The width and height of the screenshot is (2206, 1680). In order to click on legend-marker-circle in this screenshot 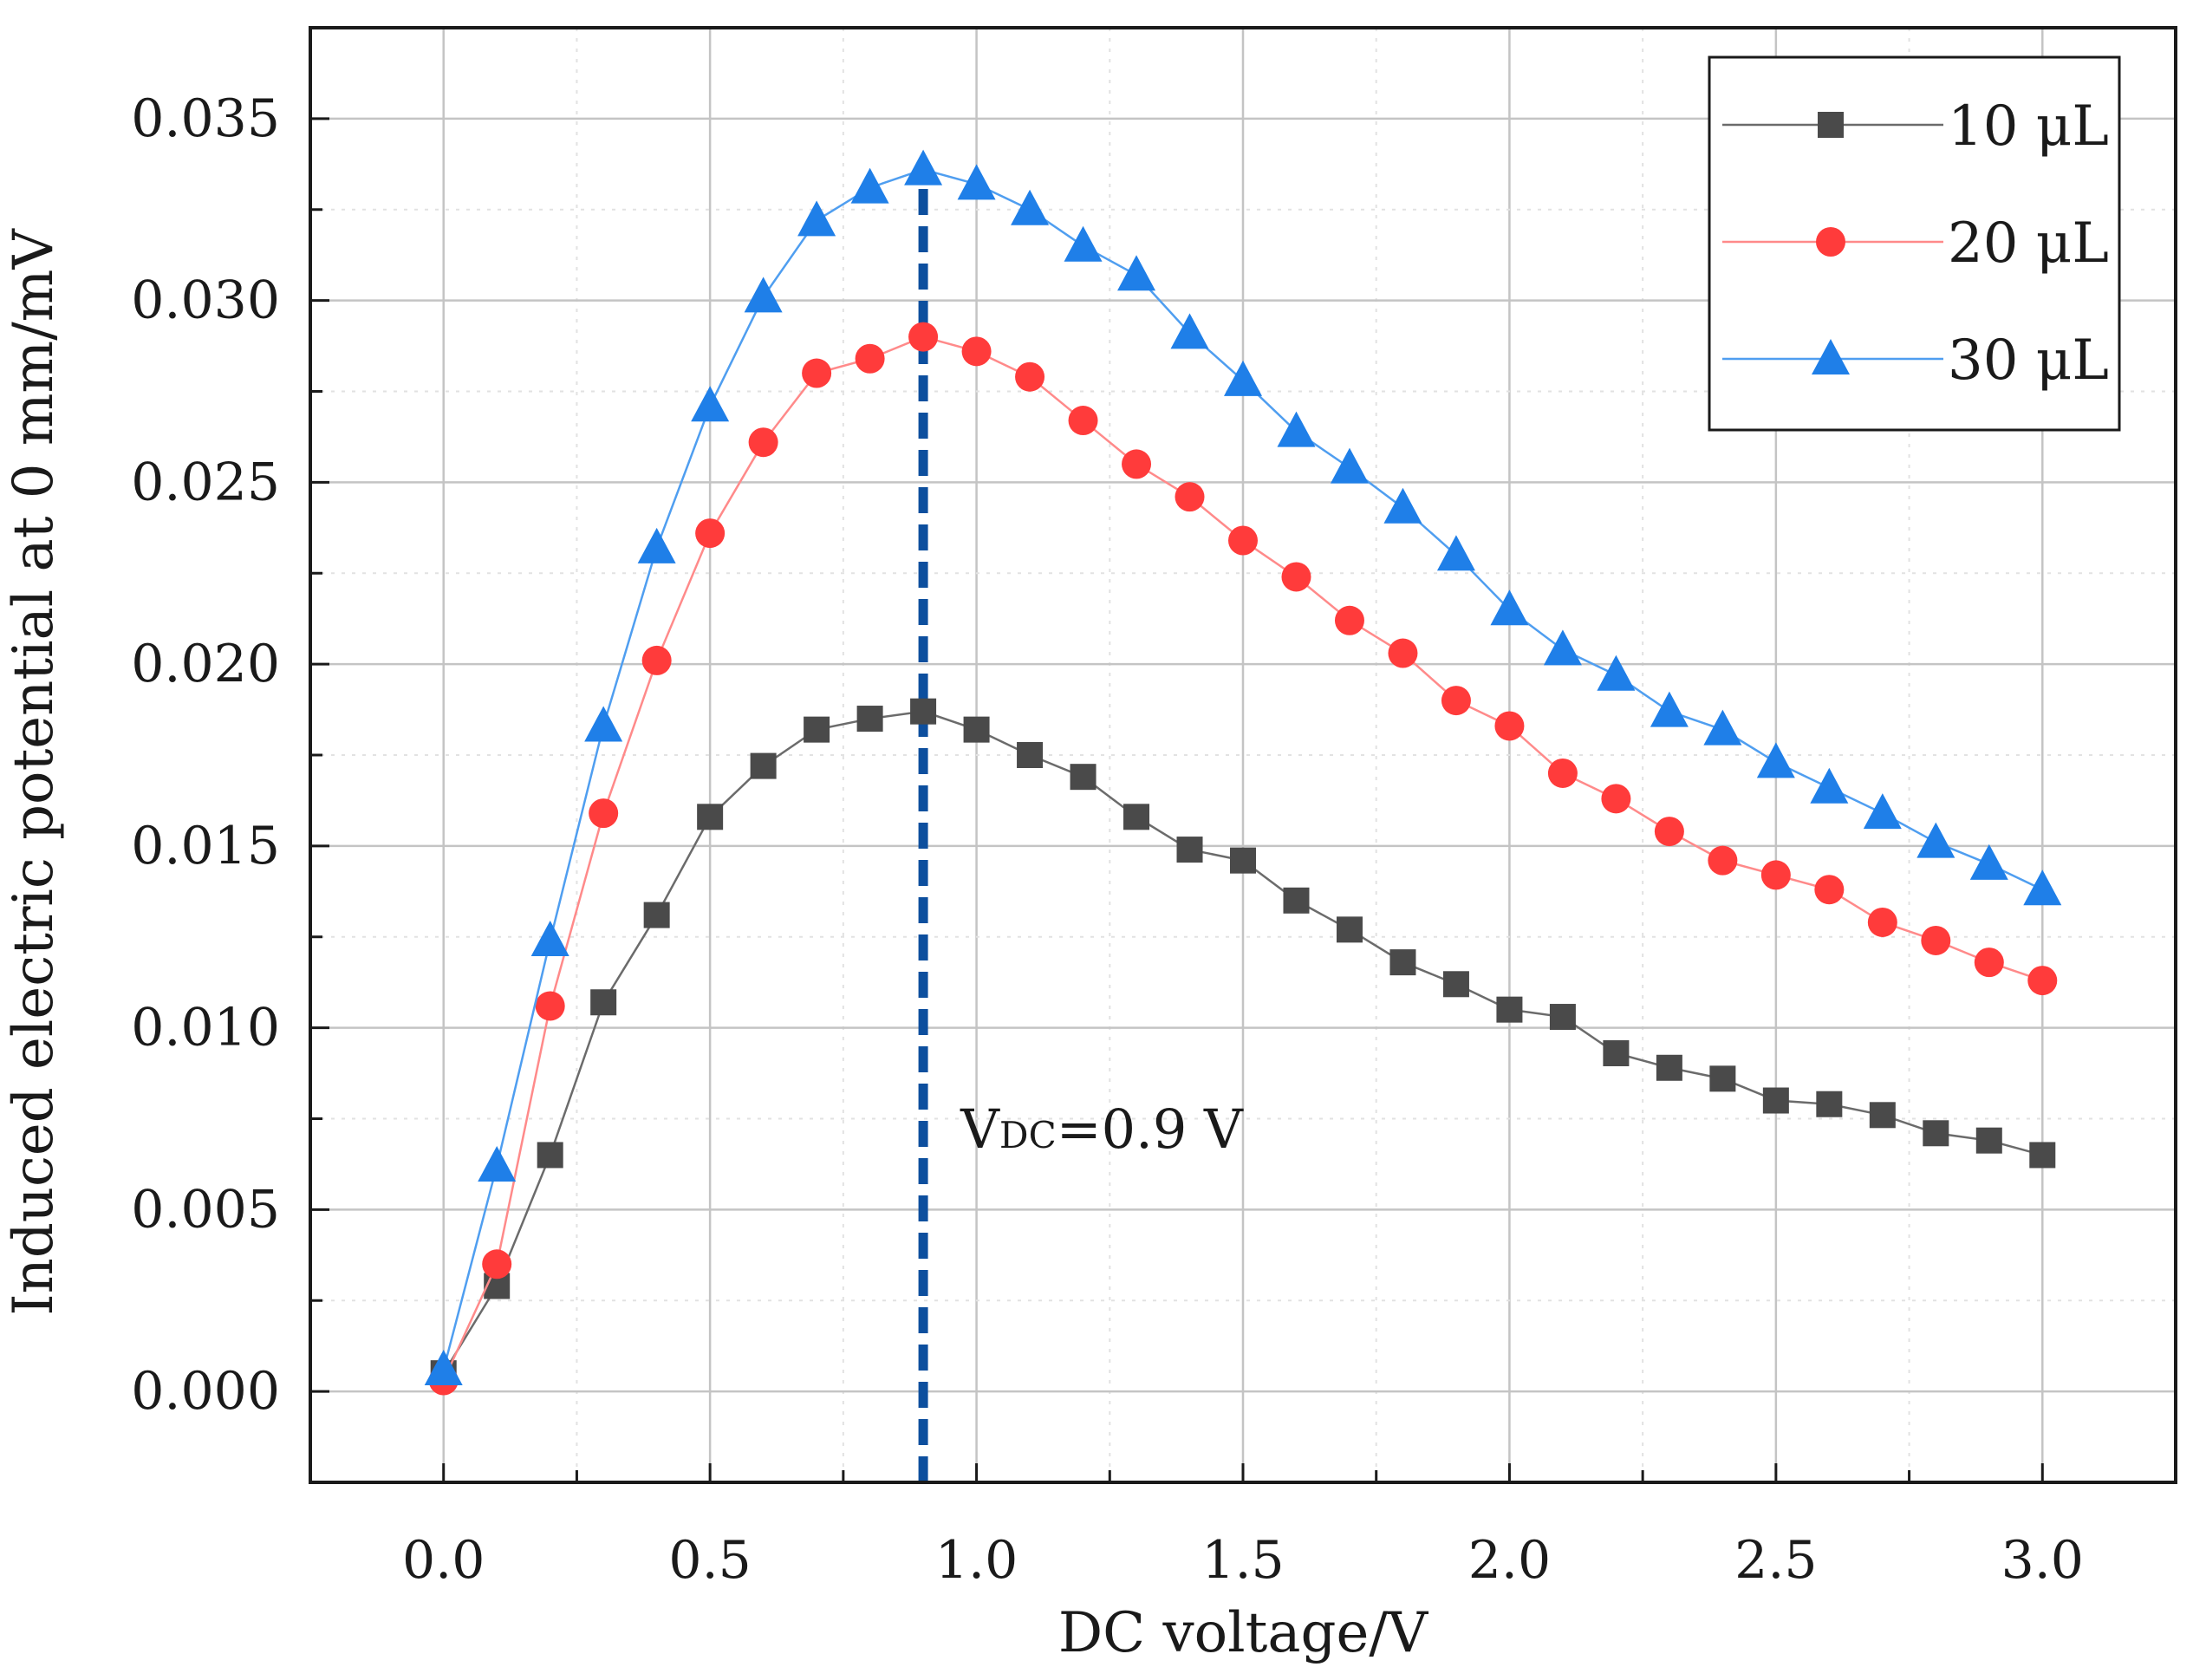, I will do `click(1831, 242)`.